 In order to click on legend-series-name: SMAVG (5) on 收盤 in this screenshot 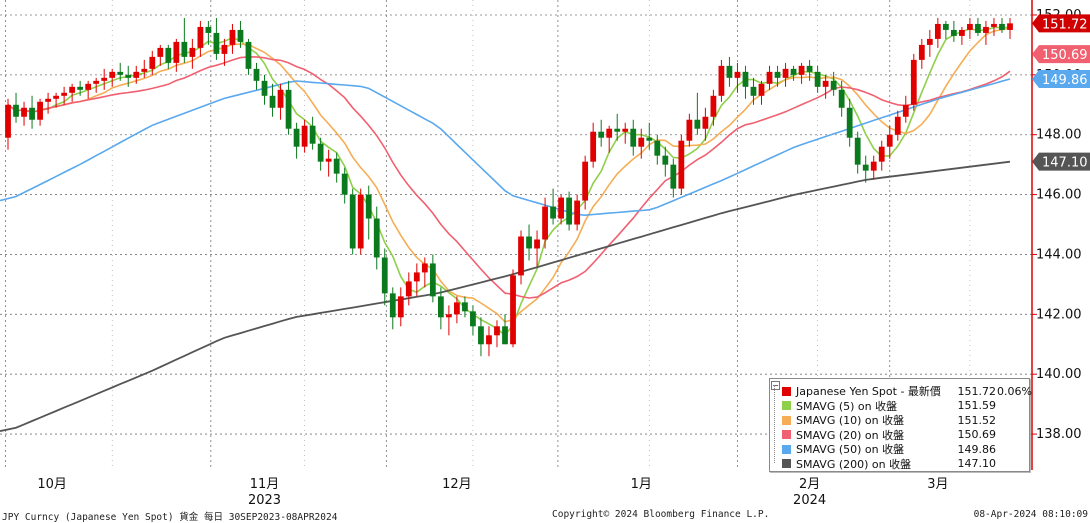, I will do `click(847, 406)`.